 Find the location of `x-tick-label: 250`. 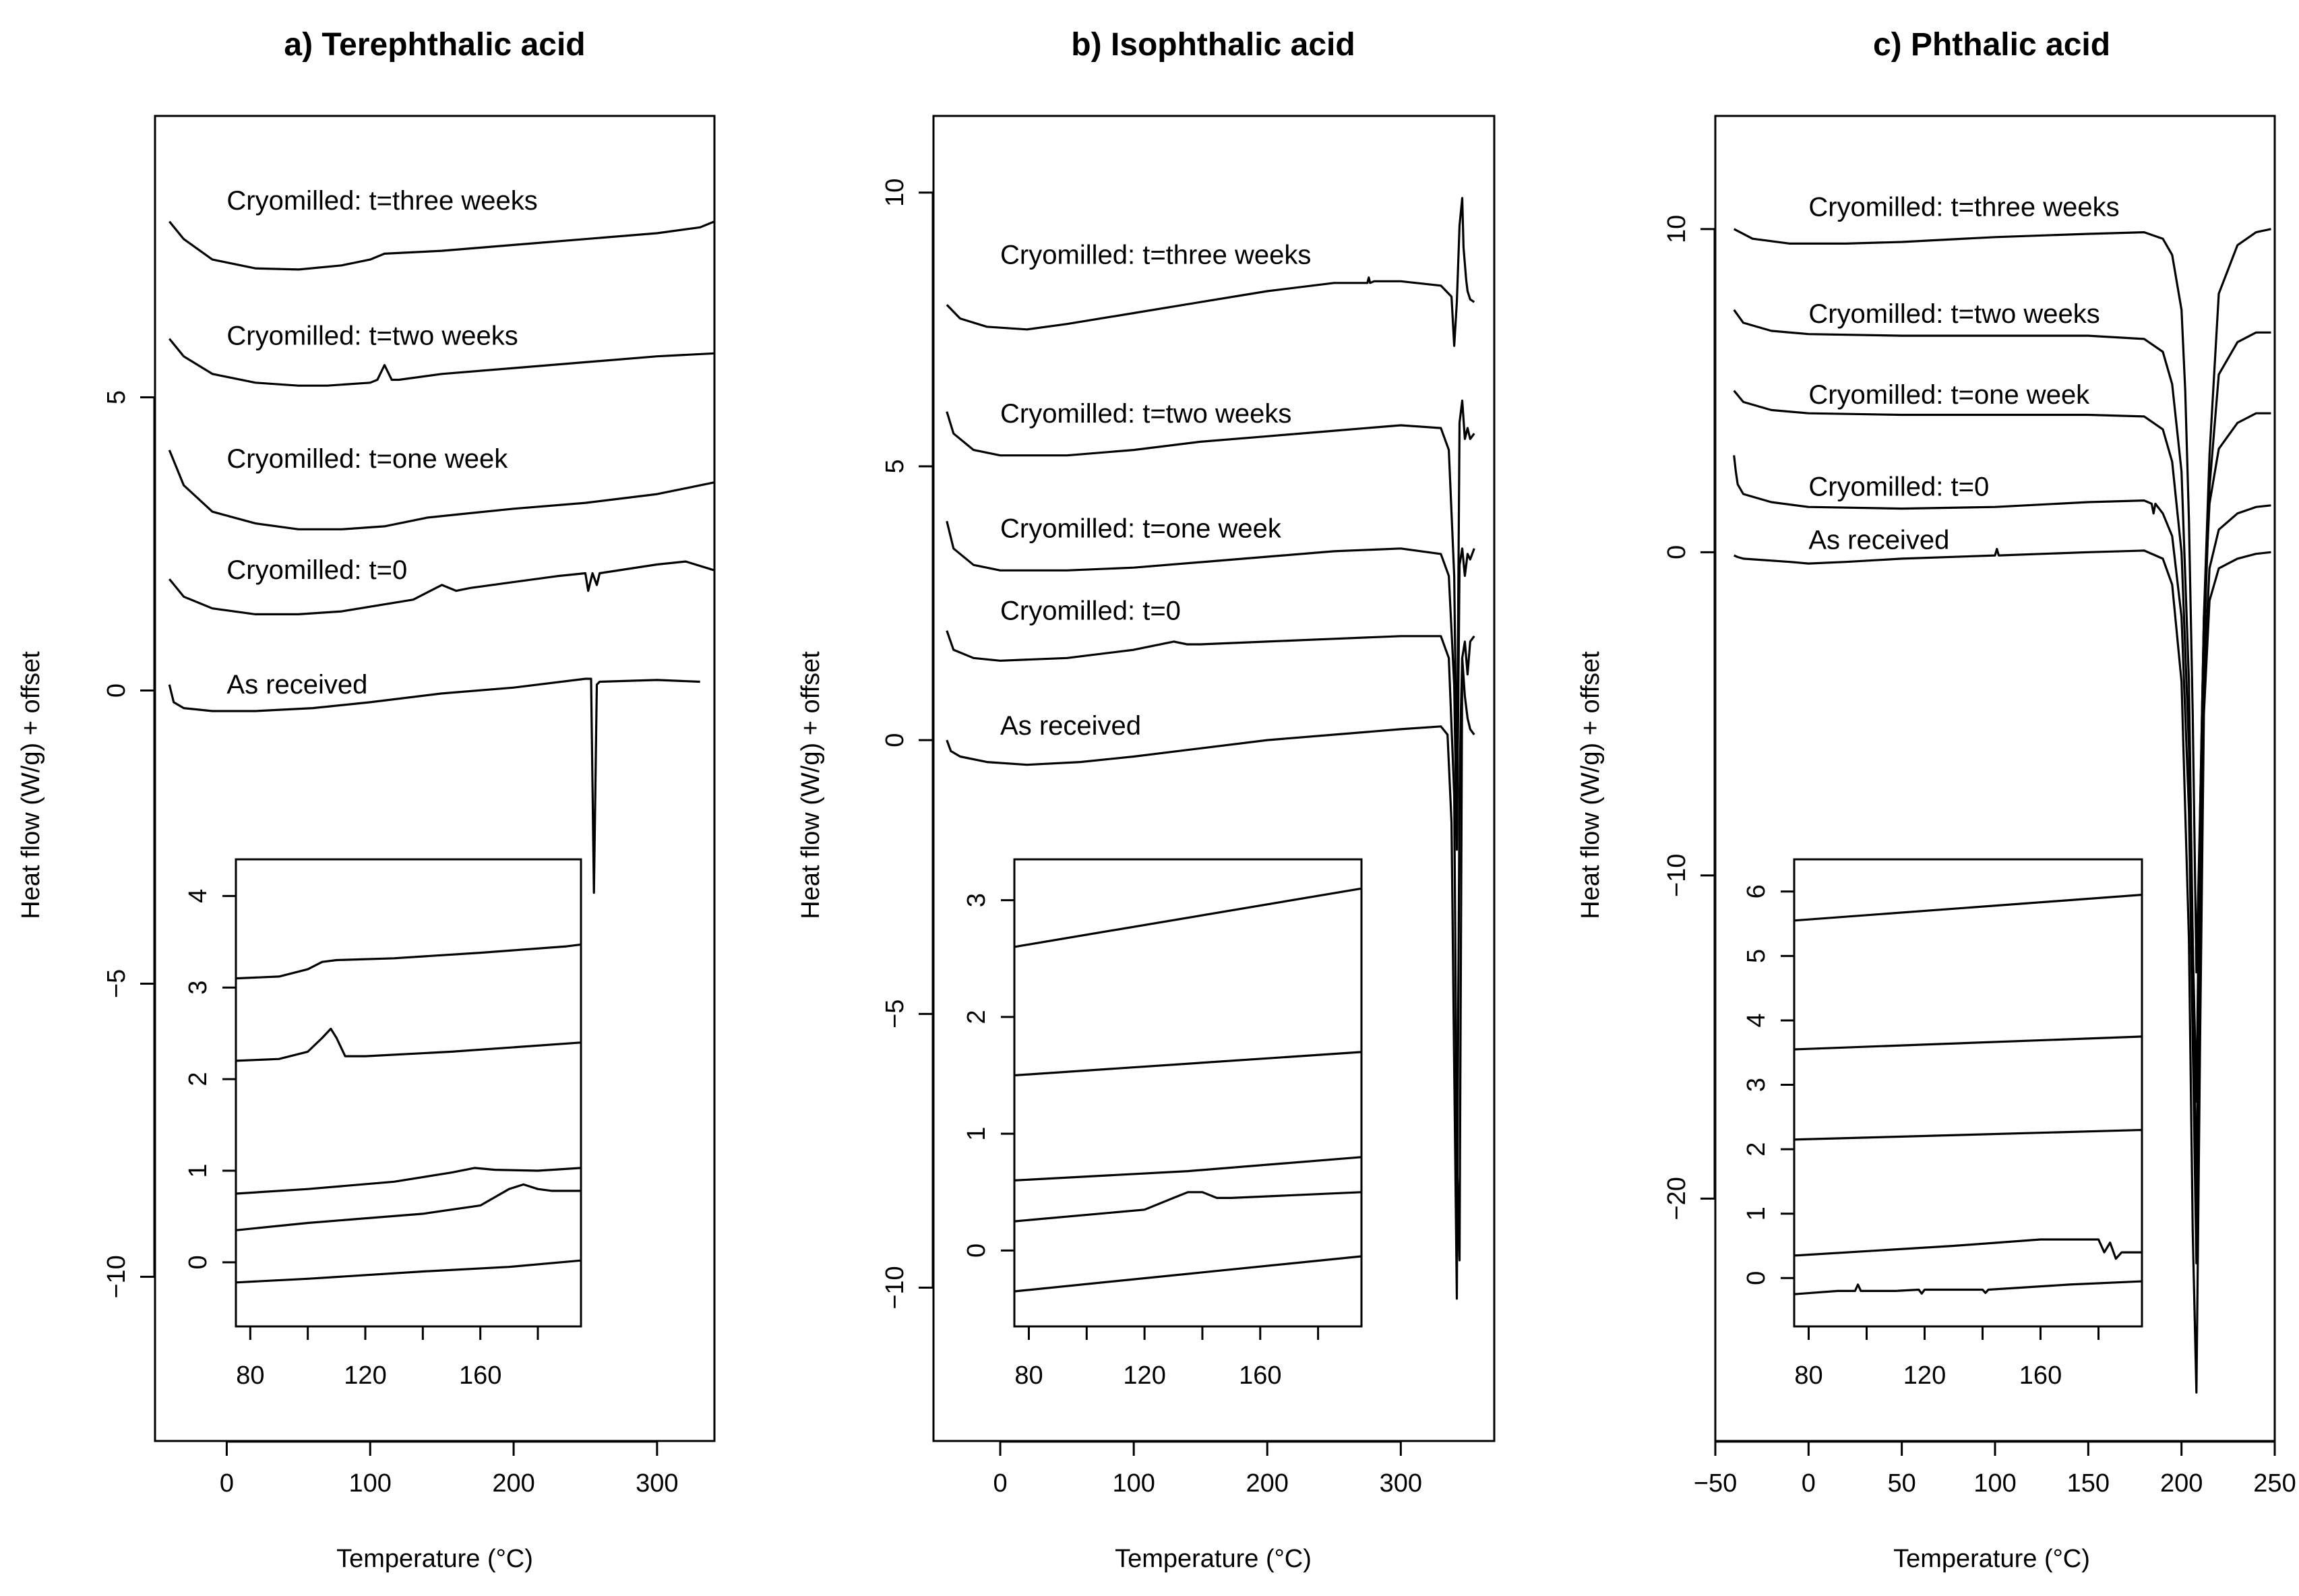

x-tick-label: 250 is located at coordinates (2274, 1483).